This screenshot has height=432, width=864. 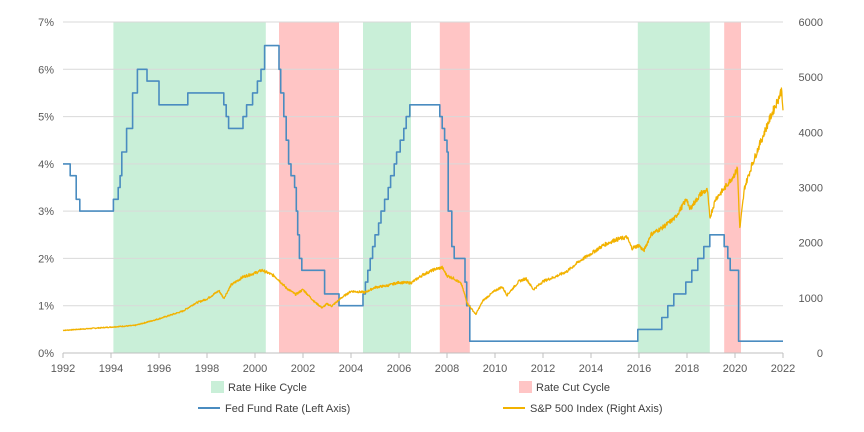 What do you see at coordinates (287, 409) in the screenshot?
I see `legend-label-fed: Fed Fund Rate (Left Axis)` at bounding box center [287, 409].